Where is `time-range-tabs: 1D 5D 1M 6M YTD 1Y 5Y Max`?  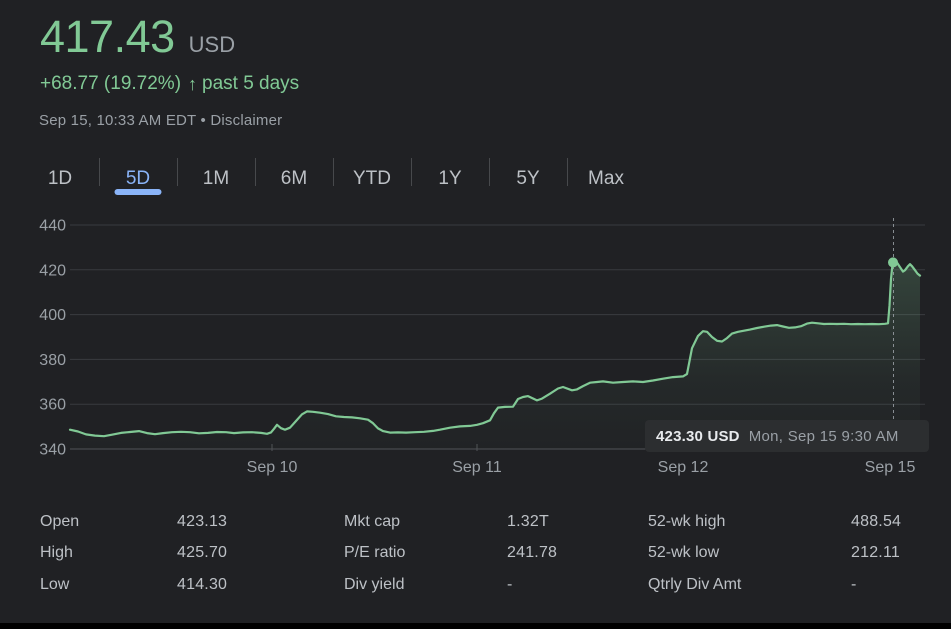
time-range-tabs: 1D 5D 1M 6M YTD 1Y 5Y Max is located at coordinates (333, 175).